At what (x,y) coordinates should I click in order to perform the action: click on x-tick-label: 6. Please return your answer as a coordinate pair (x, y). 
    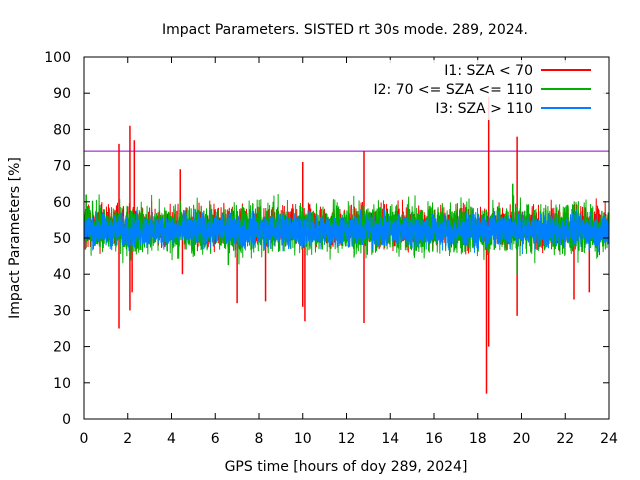
    Looking at the image, I should click on (215, 439).